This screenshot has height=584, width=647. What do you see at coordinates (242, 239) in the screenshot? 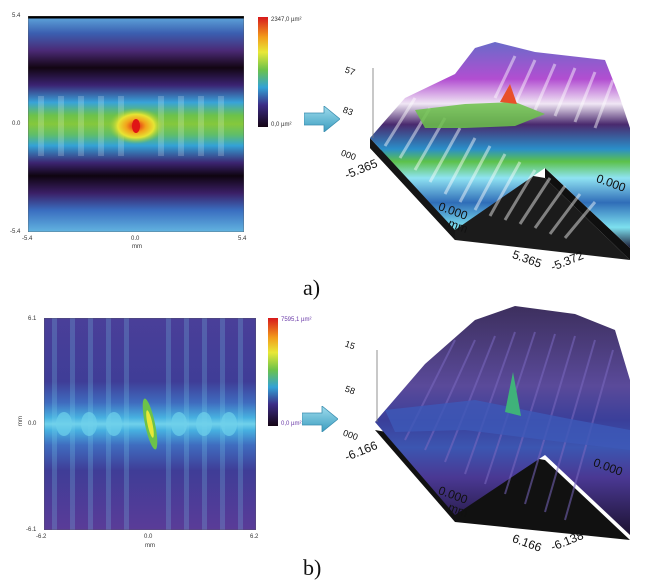
I see `heatmap-a-x-tick: 5.4` at bounding box center [242, 239].